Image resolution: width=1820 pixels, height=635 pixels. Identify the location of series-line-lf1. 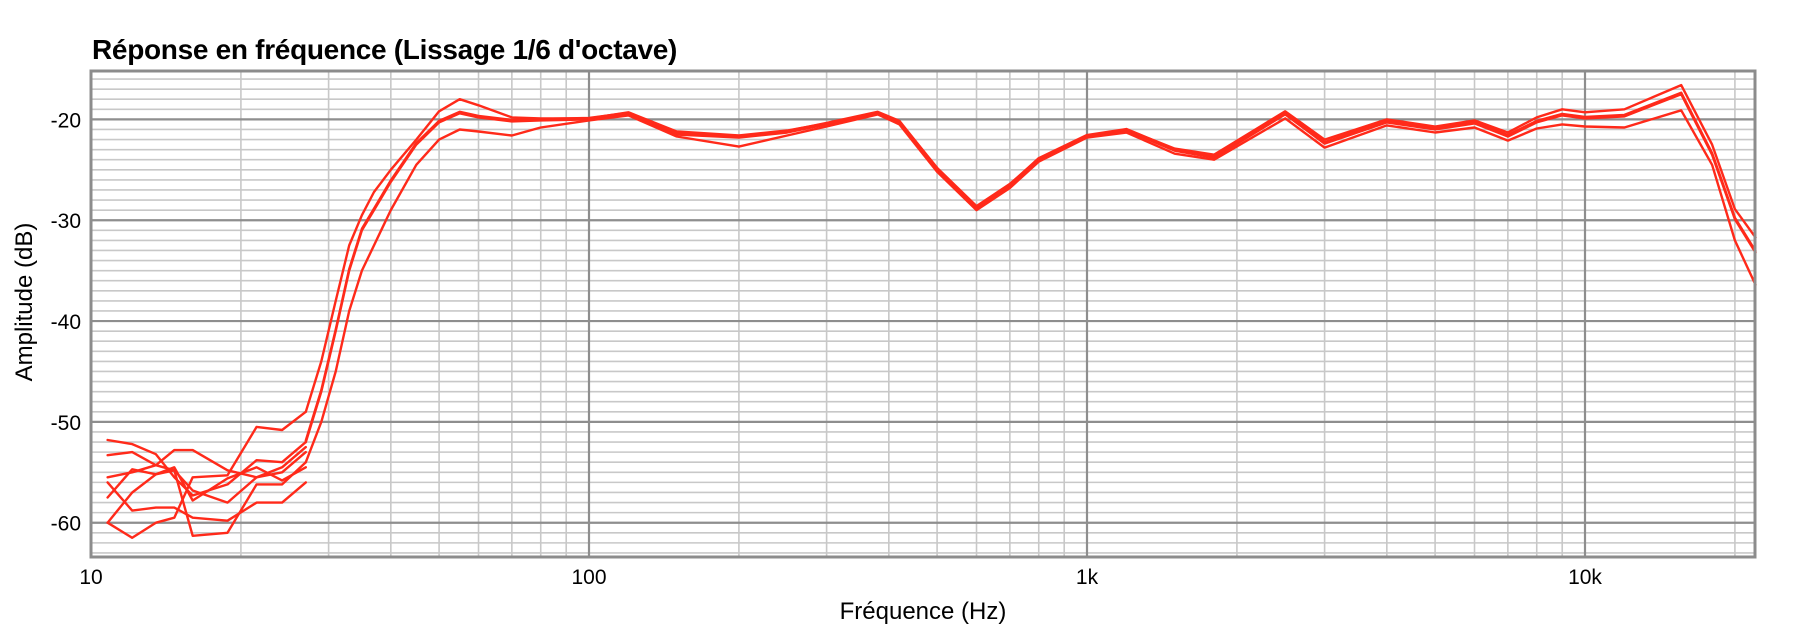
(206, 467).